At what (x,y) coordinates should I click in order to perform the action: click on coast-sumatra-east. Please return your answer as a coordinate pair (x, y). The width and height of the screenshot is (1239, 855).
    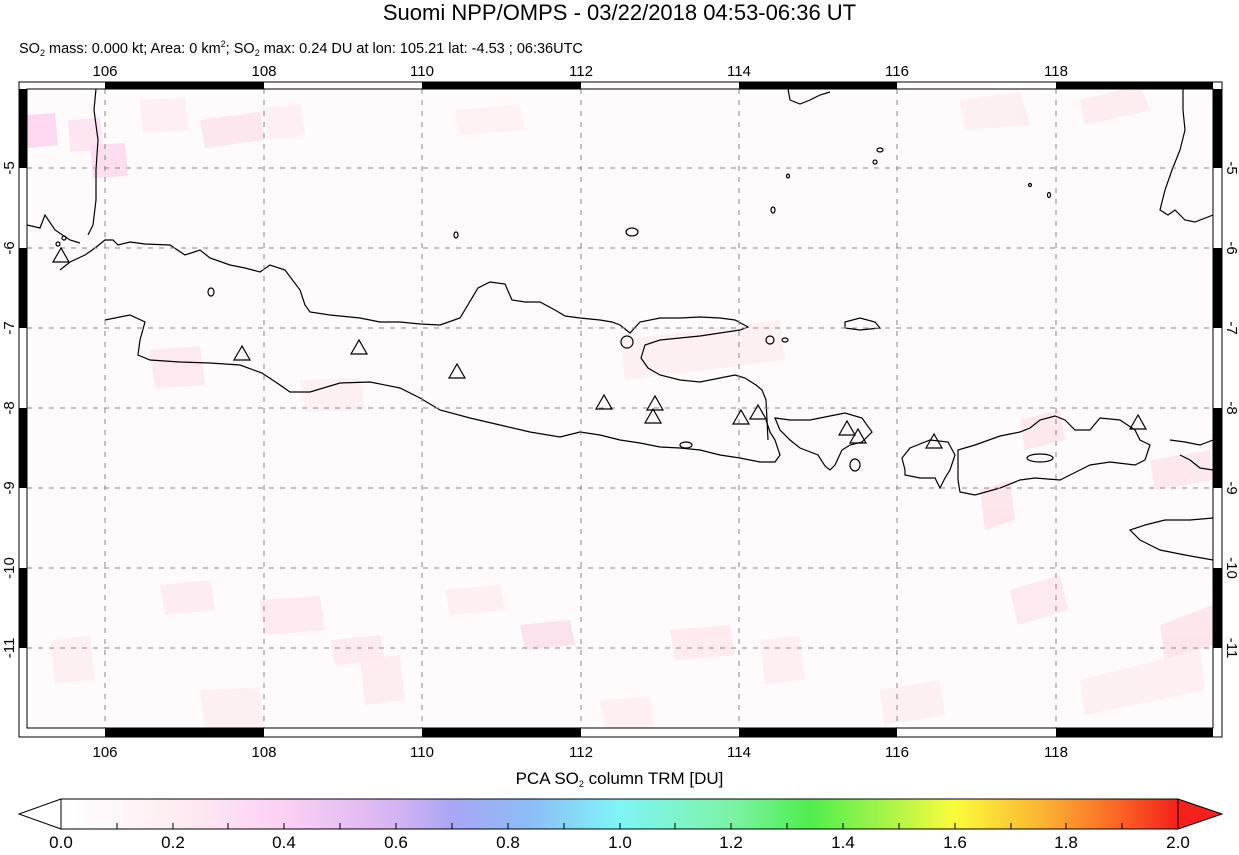
    Looking at the image, I should click on (93, 162).